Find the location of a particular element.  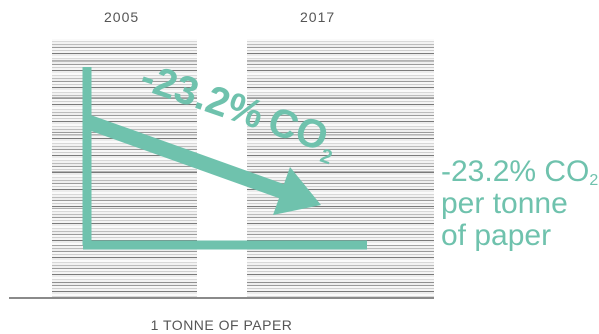

side-caption-line-1: -23.2% CO2 is located at coordinates (520, 172).